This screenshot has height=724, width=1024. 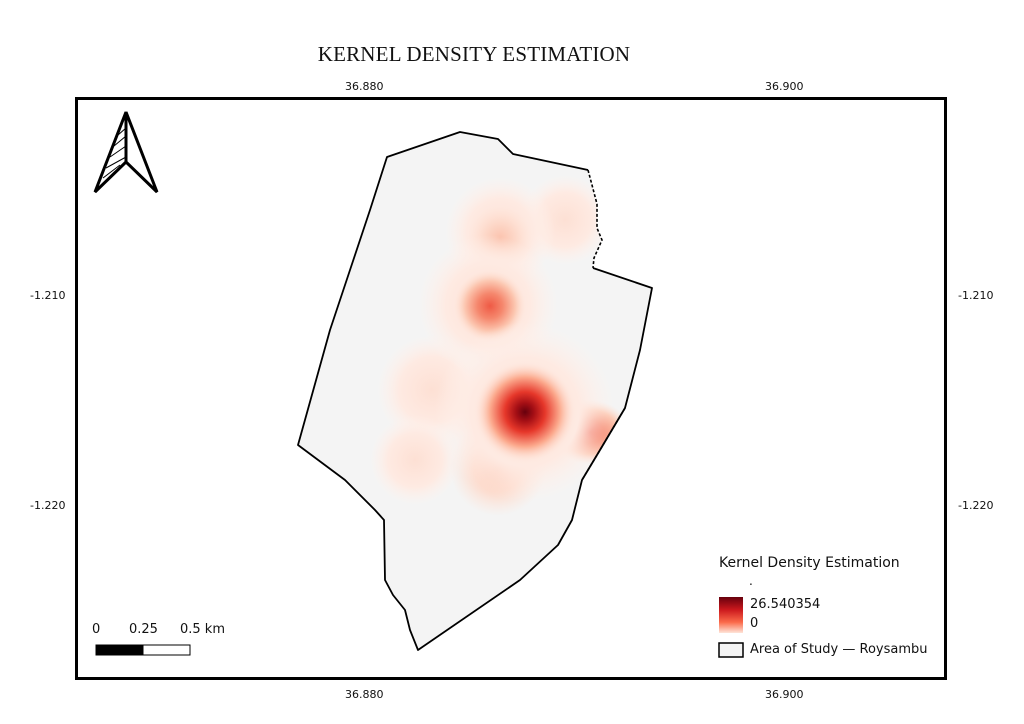 What do you see at coordinates (525, 412) in the screenshot?
I see `density-blob-hotspot` at bounding box center [525, 412].